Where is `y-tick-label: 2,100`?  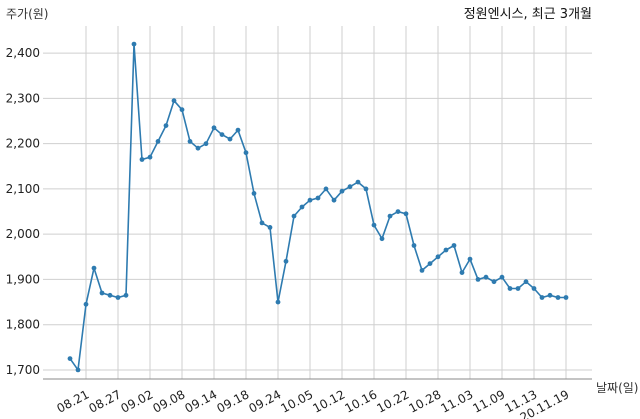
y-tick-label: 2,100 is located at coordinates (23, 189).